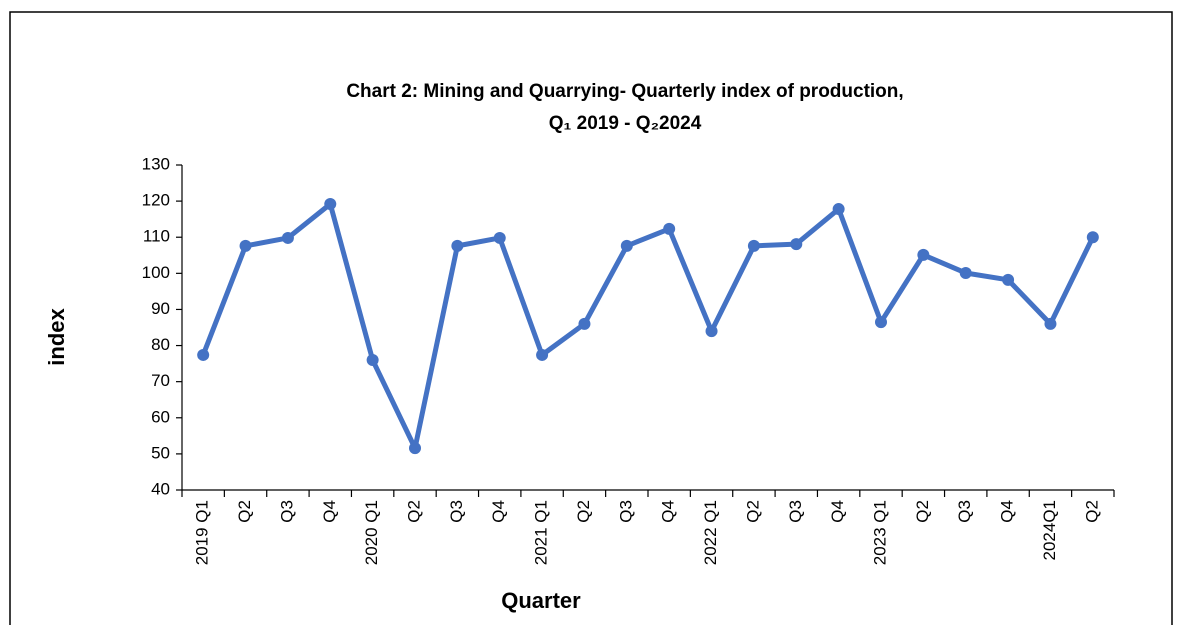  I want to click on y-tick-label: 130, so click(156, 163).